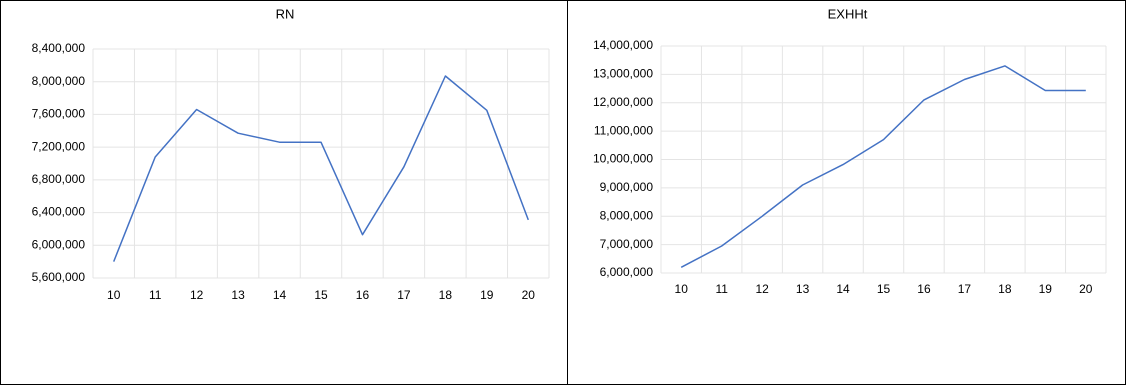  I want to click on exhht-x-tick-label: 14, so click(843, 289).